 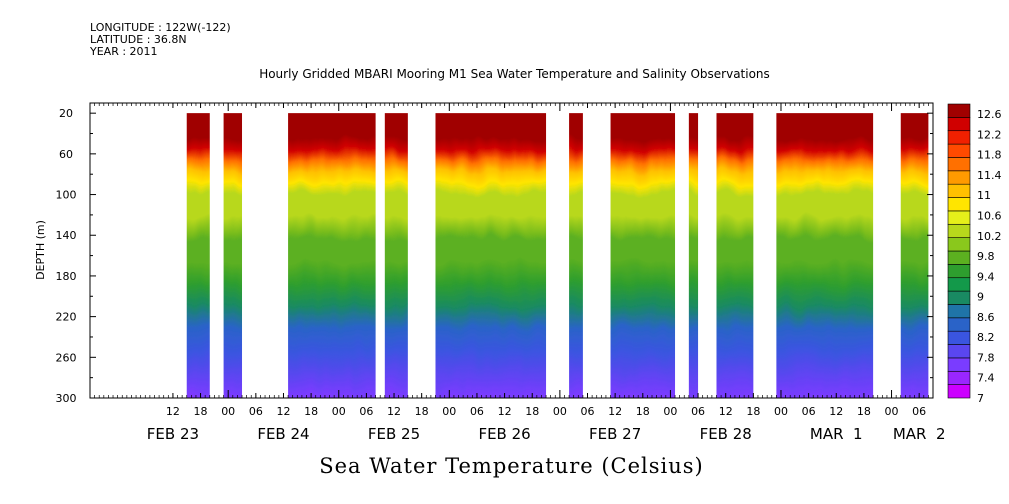 What do you see at coordinates (66, 276) in the screenshot?
I see `y-tick-label: 180` at bounding box center [66, 276].